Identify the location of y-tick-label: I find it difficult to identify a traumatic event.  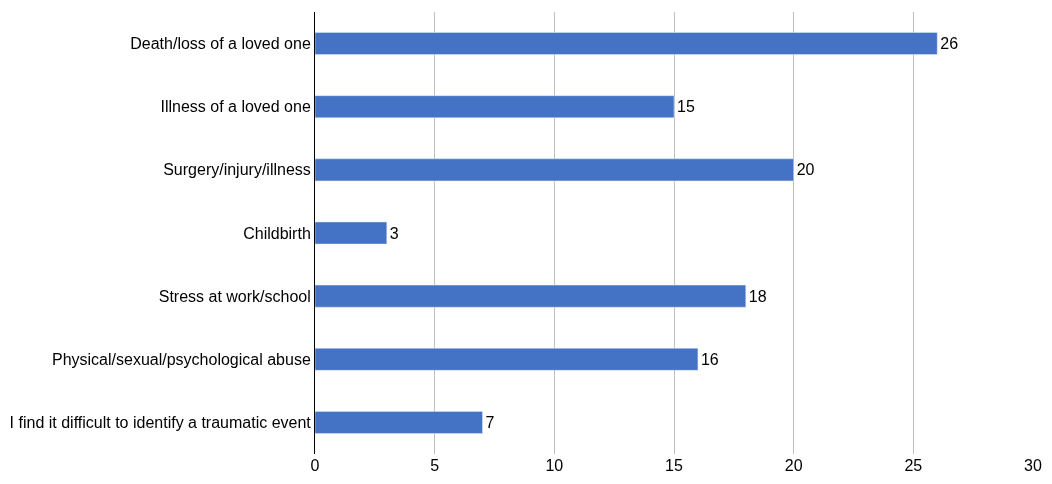
(160, 423).